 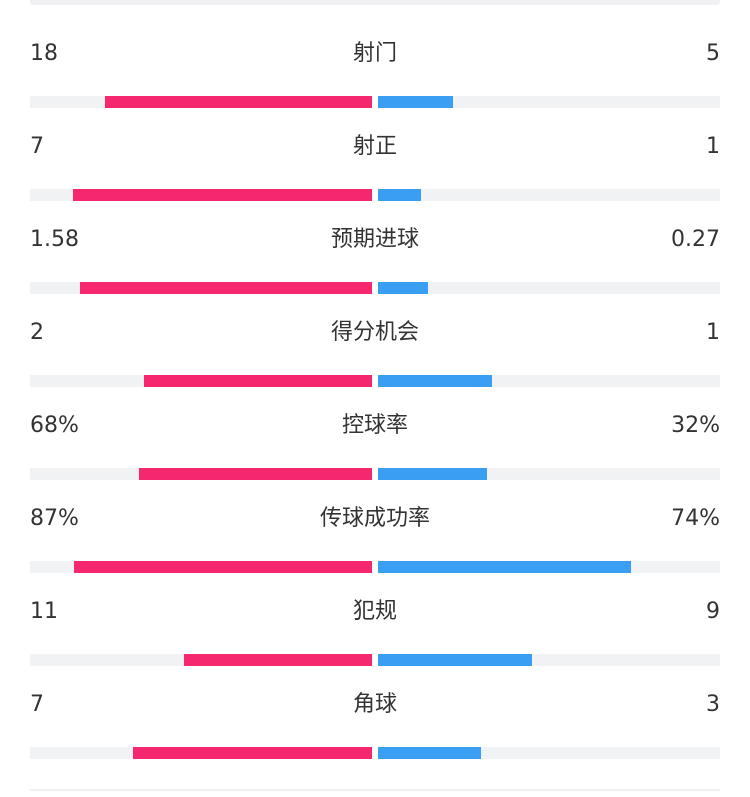 I want to click on stat-label: 射正, so click(x=374, y=146).